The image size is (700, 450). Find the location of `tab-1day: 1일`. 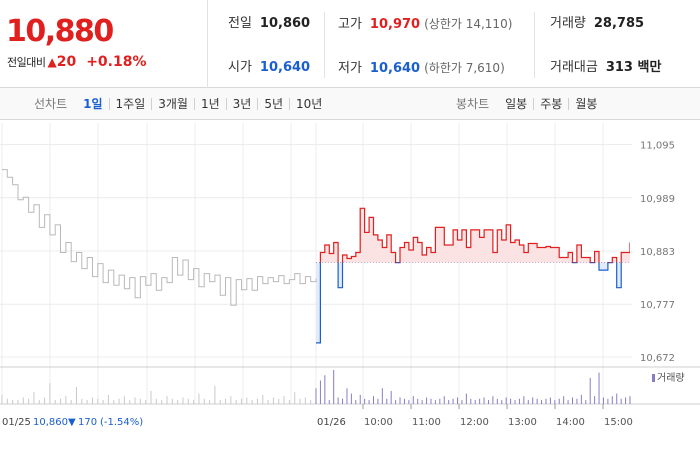

tab-1day: 1일 is located at coordinates (93, 103).